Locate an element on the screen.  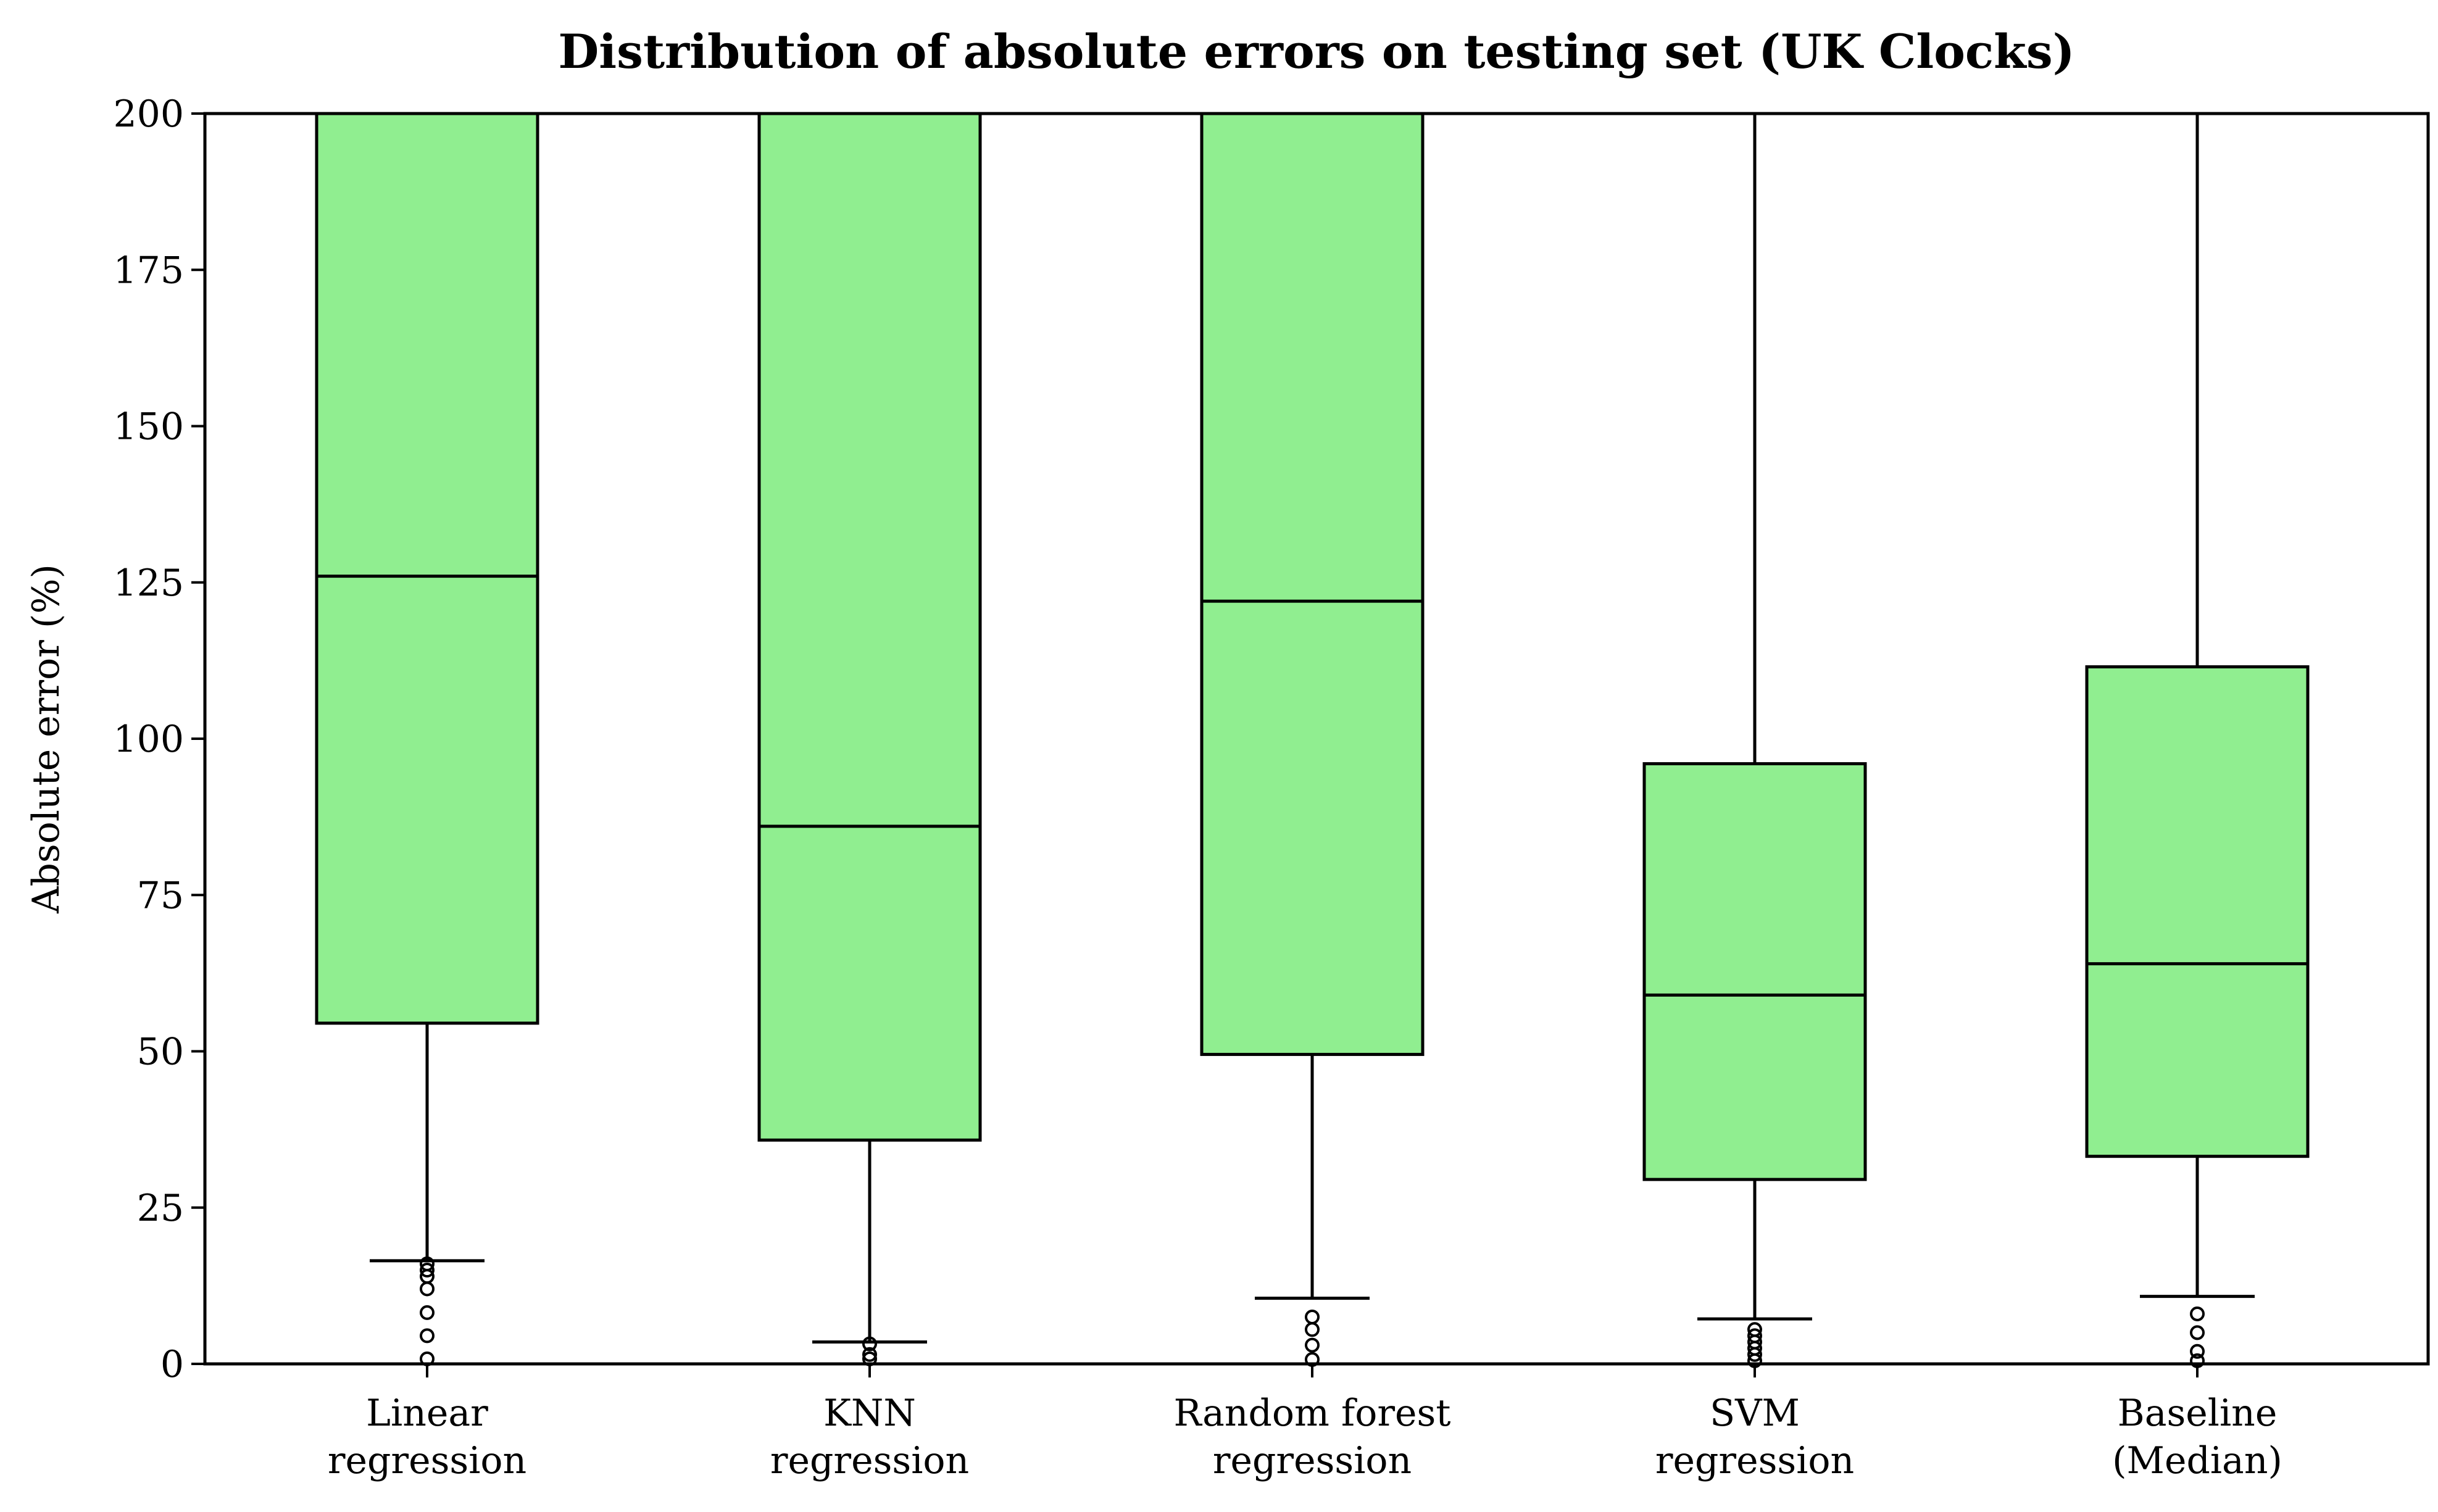
box-group: Baseline(Median) is located at coordinates (2197, 797).